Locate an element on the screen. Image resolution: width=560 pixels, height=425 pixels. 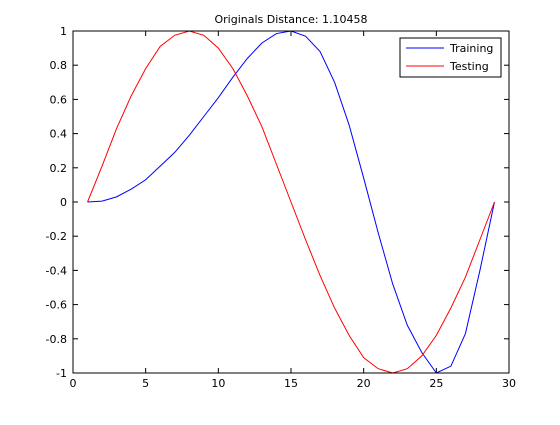
chart-title: Originals Distance: 1.10458 is located at coordinates (290, 19).